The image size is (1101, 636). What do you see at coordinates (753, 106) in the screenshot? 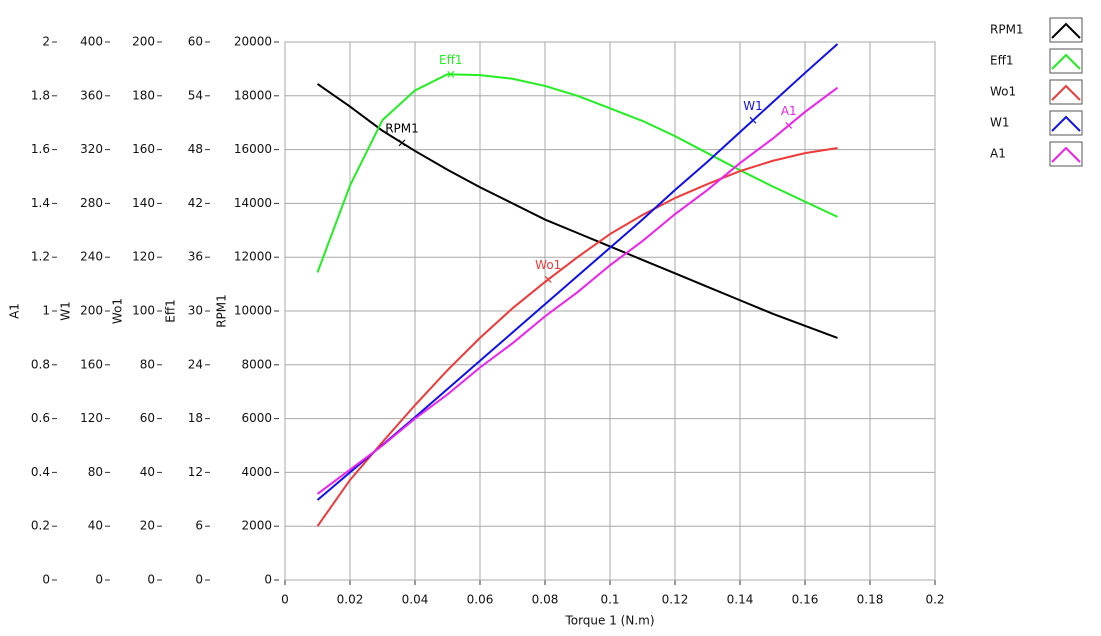
I see `cursor-label: W1` at bounding box center [753, 106].